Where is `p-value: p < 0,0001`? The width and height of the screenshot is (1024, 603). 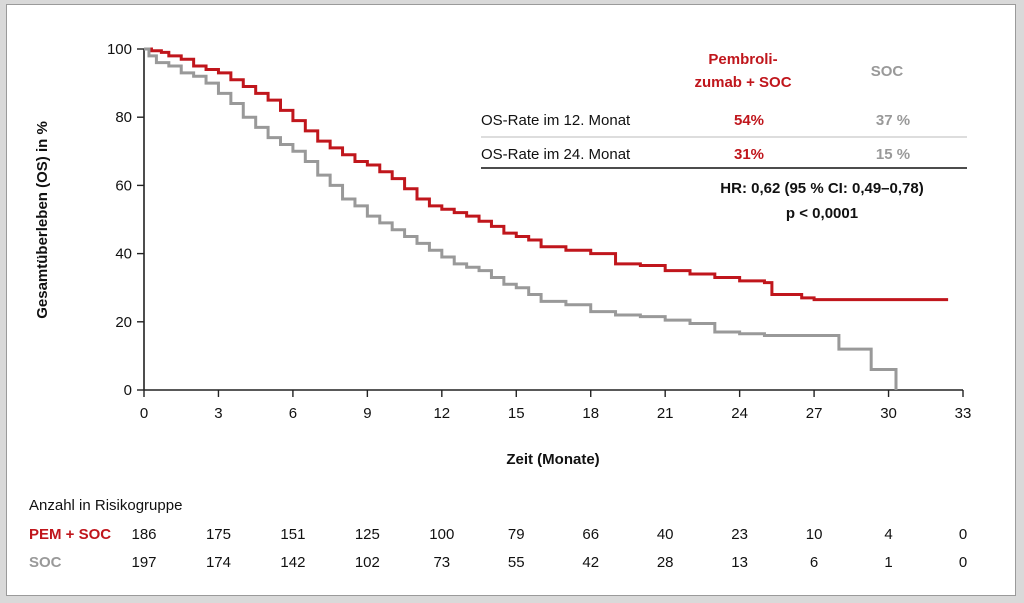 p-value: p < 0,0001 is located at coordinates (822, 213).